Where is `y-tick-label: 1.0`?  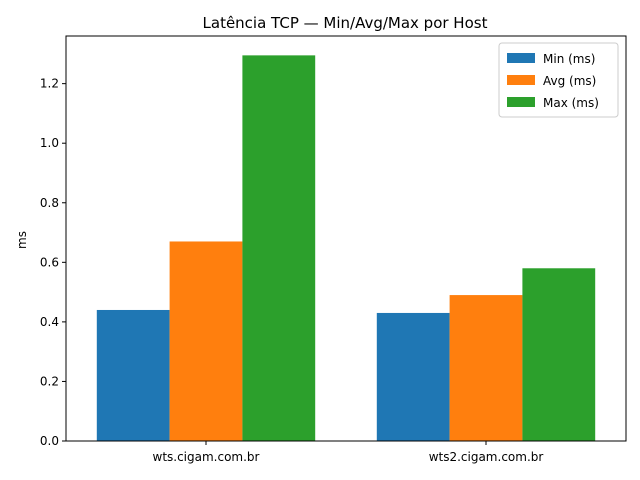
y-tick-label: 1.0 is located at coordinates (49, 143).